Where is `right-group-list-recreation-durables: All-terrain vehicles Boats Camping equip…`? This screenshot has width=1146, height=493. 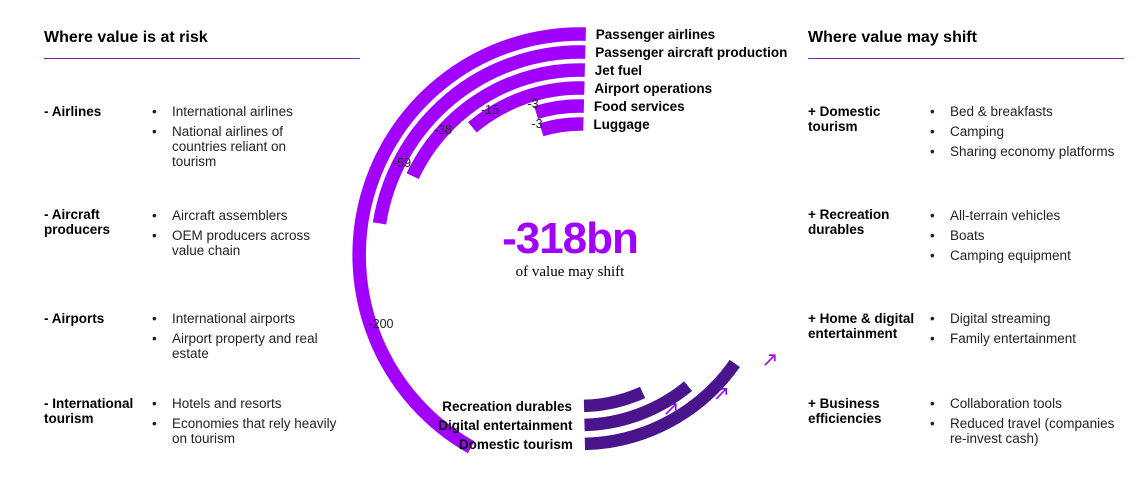
right-group-list-recreation-durables: All-terrain vehicles Boats Camping equip… is located at coordinates (1025, 238).